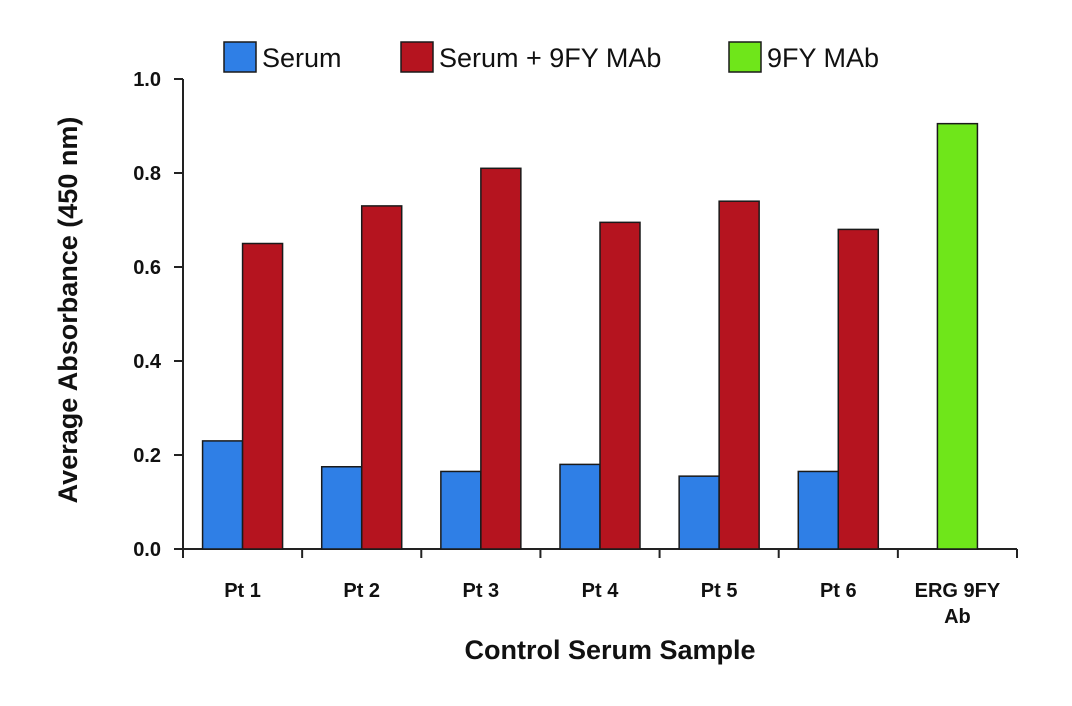 Image resolution: width=1072 pixels, height=706 pixels. Describe the element at coordinates (609, 650) in the screenshot. I see `x-axis-title: Control Serum Sample` at that location.